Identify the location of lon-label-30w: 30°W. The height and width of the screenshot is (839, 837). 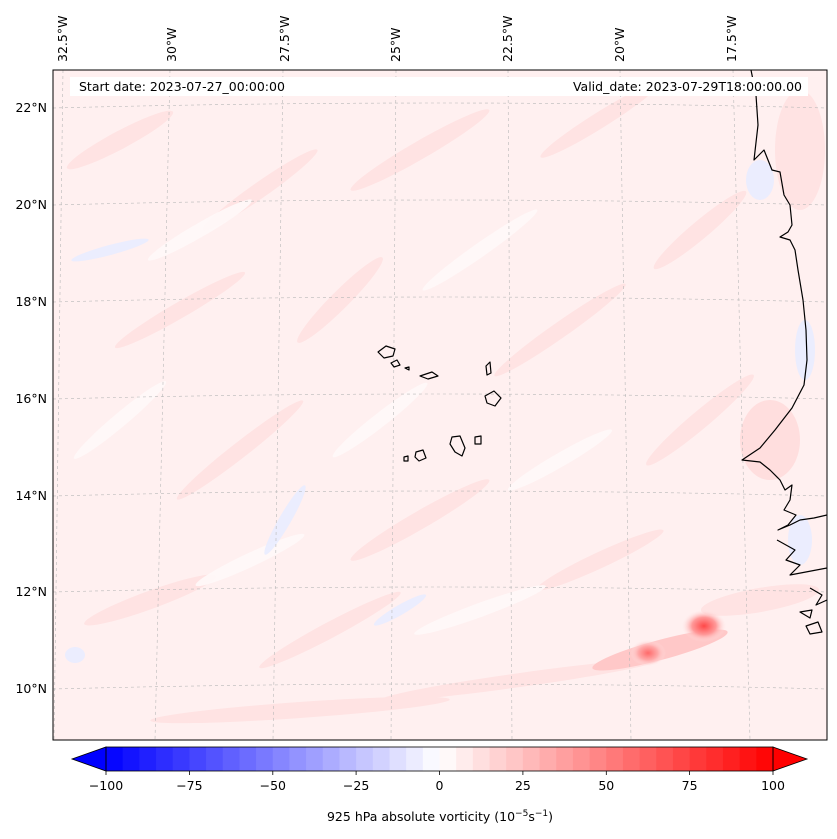
(171, 44).